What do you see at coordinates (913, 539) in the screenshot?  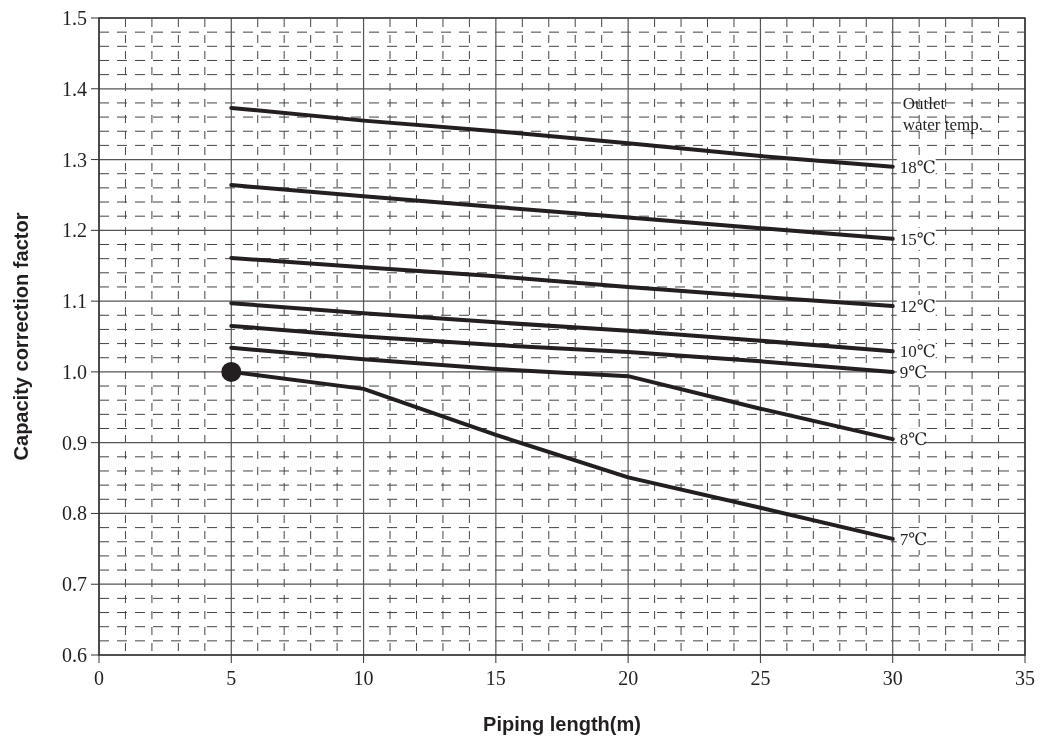 I see `series-label: 7℃` at bounding box center [913, 539].